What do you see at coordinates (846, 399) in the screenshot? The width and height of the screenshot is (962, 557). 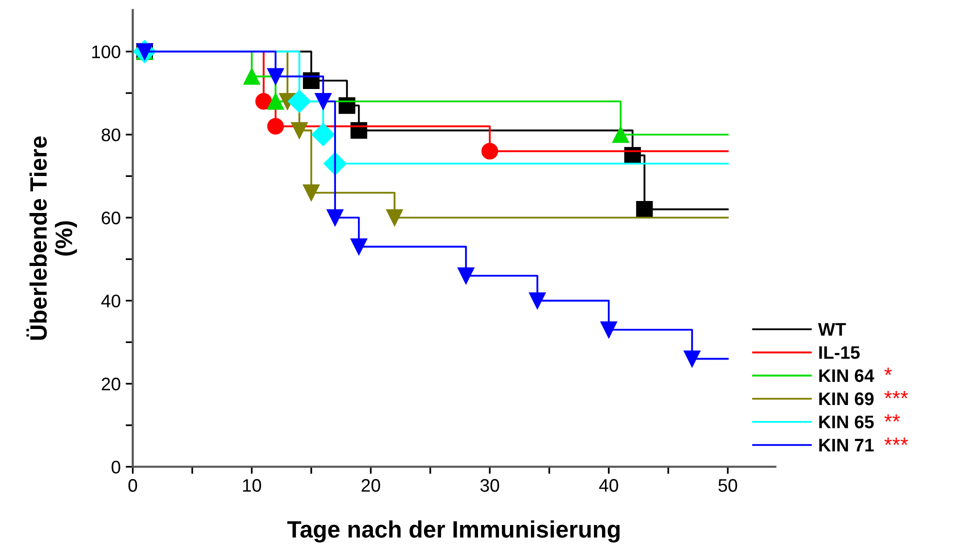 I see `legend-label: KIN 69` at bounding box center [846, 399].